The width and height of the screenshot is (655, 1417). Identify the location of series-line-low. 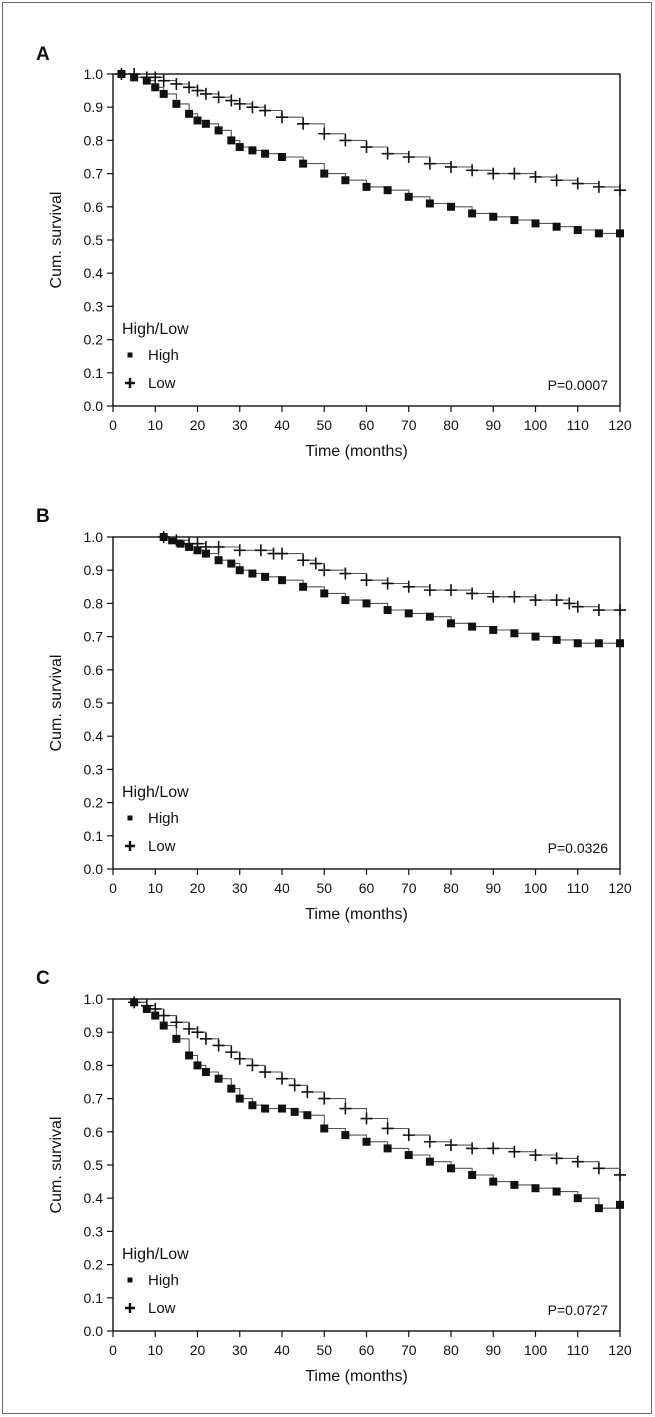
(377, 1088).